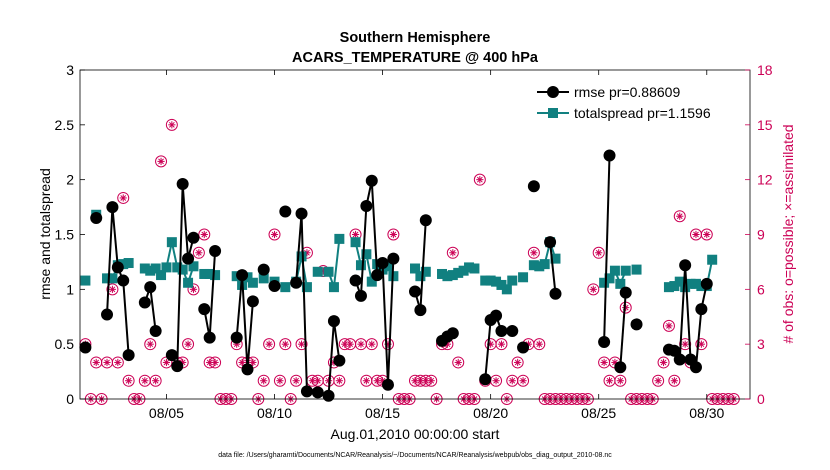 This screenshot has width=830, height=470. Describe the element at coordinates (706, 413) in the screenshot. I see `x-tick-label: 08/30` at that location.